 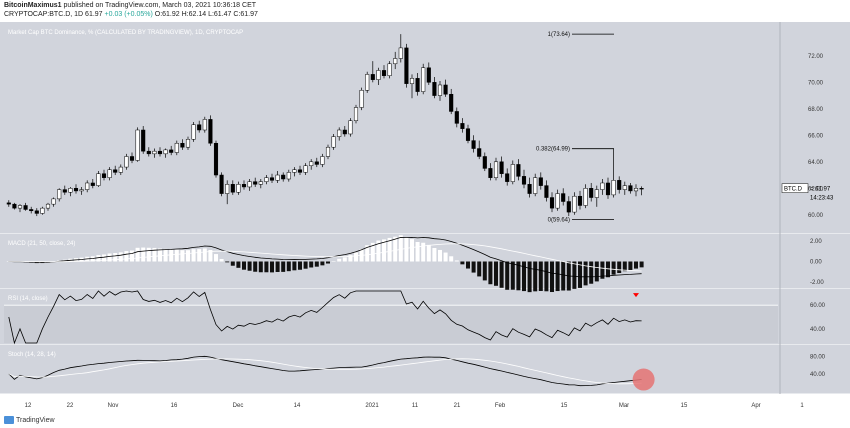 I want to click on rsi-title: RSI (14, close), so click(x=28, y=299).